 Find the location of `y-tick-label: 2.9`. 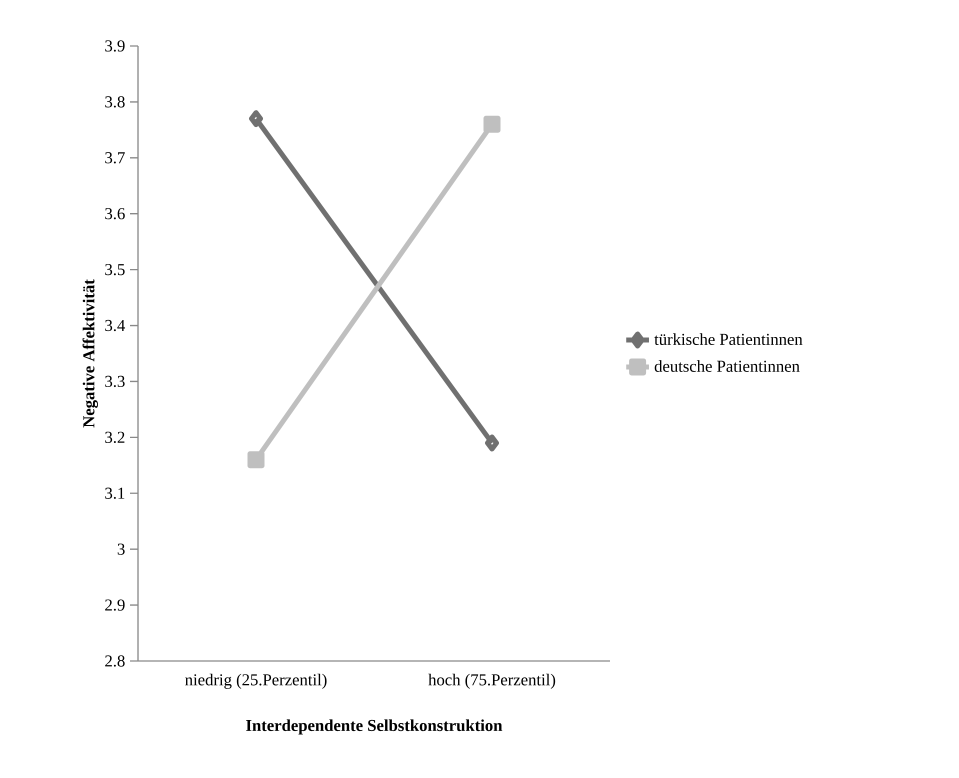

y-tick-label: 2.9 is located at coordinates (115, 605).